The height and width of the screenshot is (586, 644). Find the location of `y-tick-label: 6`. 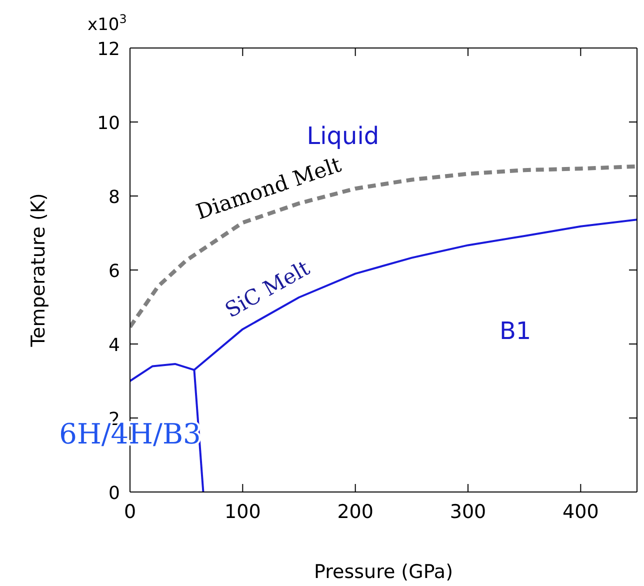

y-tick-label: 6 is located at coordinates (114, 271).